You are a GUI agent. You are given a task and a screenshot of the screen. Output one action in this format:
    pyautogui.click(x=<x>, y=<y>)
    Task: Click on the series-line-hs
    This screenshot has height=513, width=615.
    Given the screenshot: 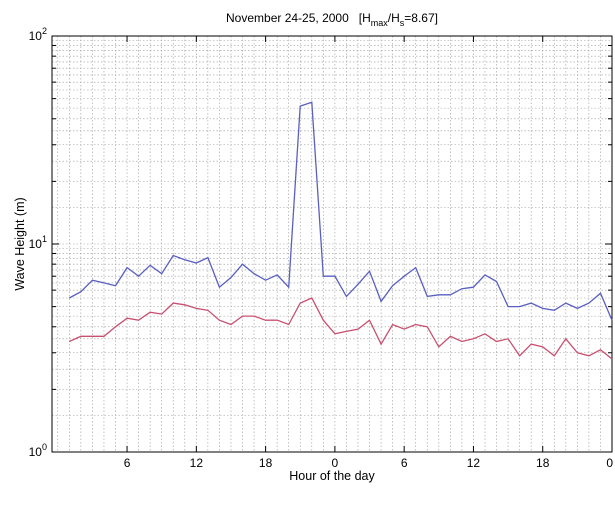 What is the action you would take?
    pyautogui.click(x=341, y=328)
    